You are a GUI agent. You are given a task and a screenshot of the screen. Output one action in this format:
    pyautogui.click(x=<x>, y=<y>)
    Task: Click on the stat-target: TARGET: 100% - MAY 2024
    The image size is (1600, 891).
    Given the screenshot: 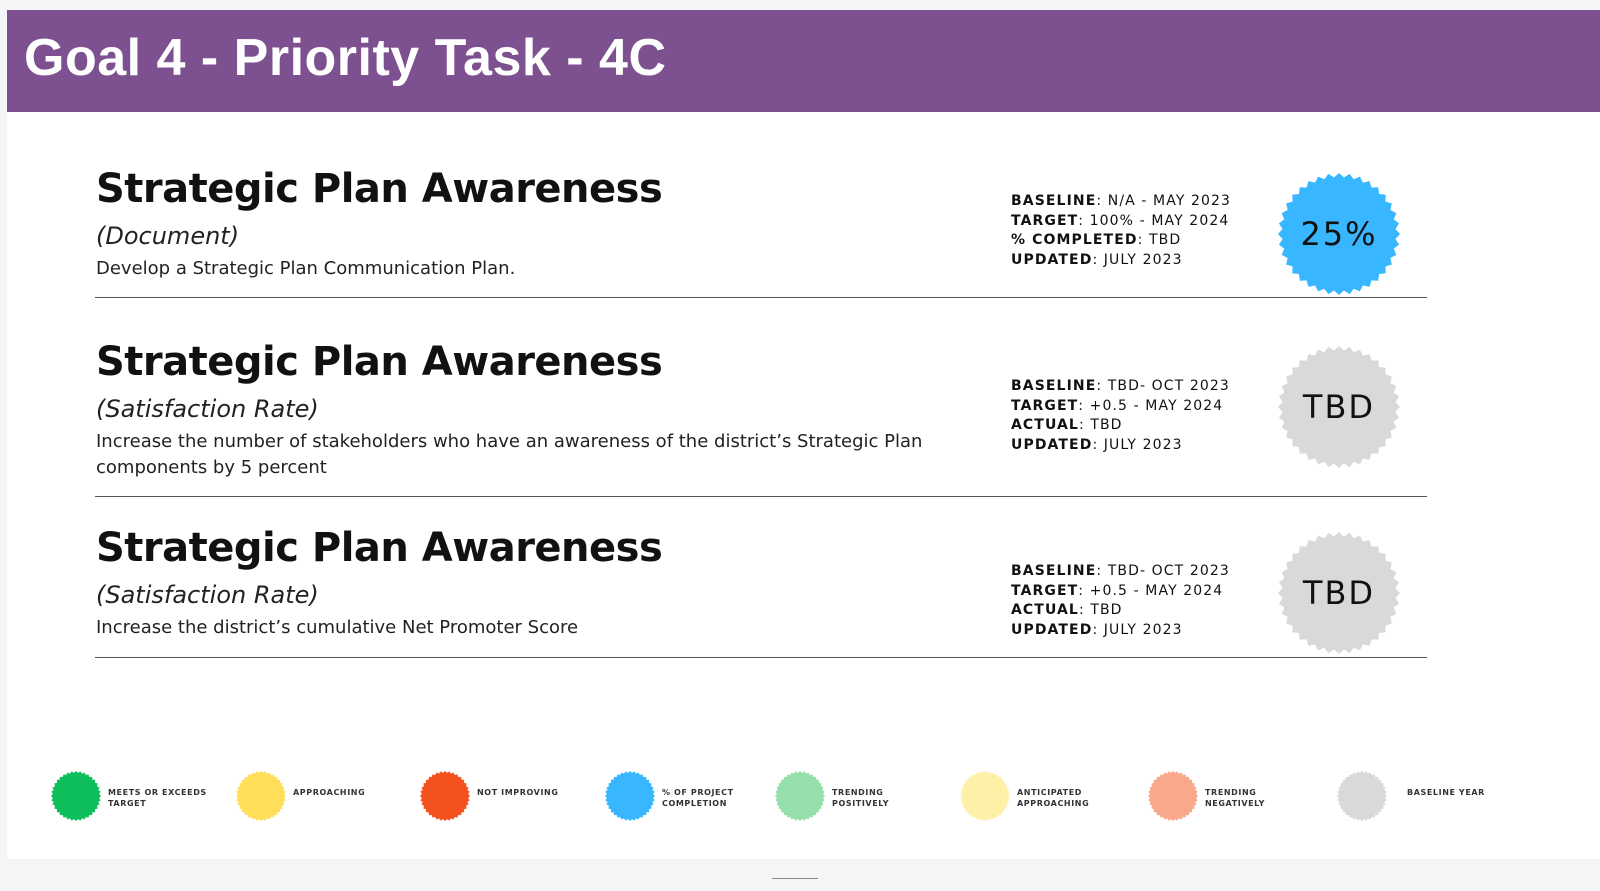 What is the action you would take?
    pyautogui.click(x=1120, y=220)
    